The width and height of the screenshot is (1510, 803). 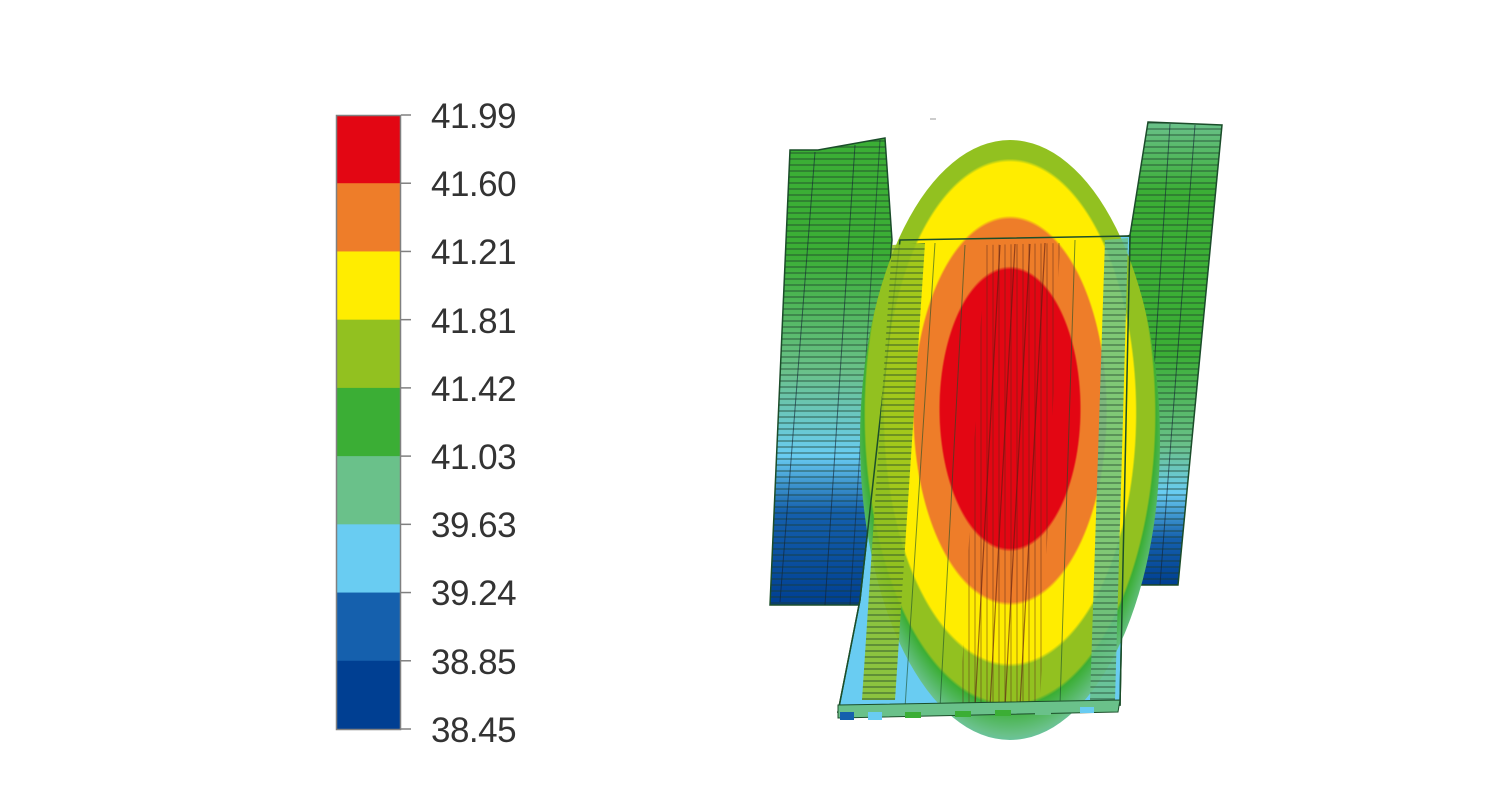 What do you see at coordinates (474, 593) in the screenshot?
I see `legend-label-8: 39.24` at bounding box center [474, 593].